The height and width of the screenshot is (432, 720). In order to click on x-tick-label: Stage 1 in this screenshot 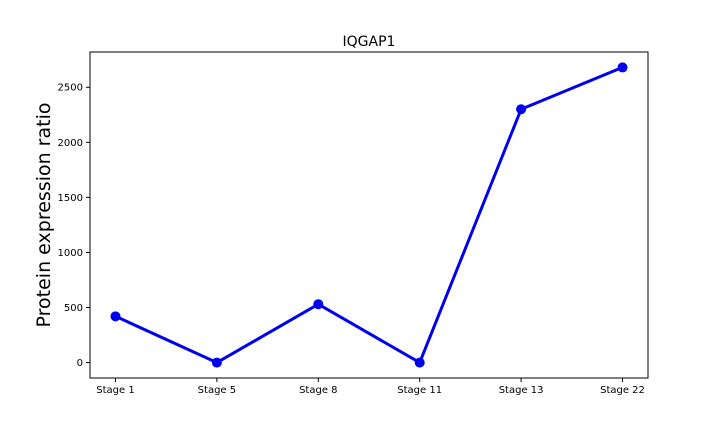, I will do `click(115, 390)`.